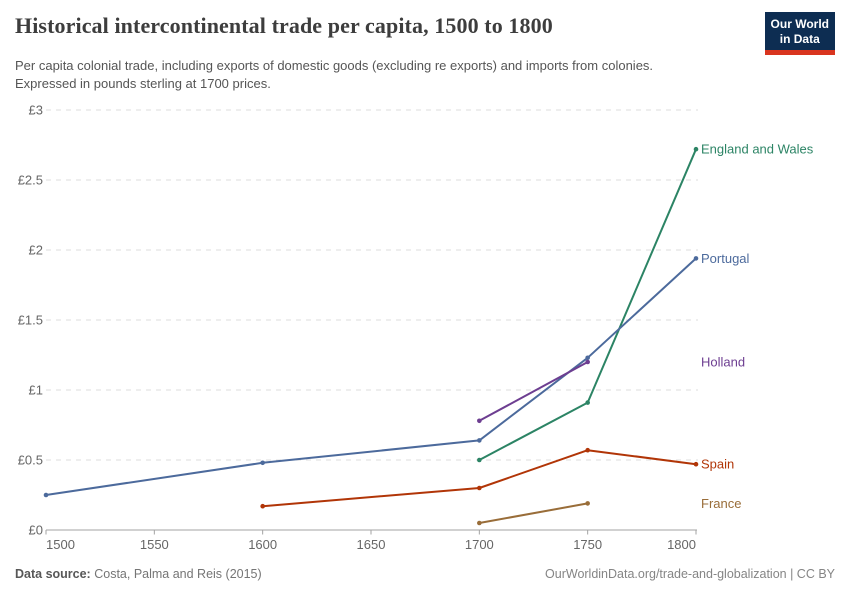 This screenshot has height=600, width=850. What do you see at coordinates (30, 460) in the screenshot?
I see `y-tick-label: £0.5` at bounding box center [30, 460].